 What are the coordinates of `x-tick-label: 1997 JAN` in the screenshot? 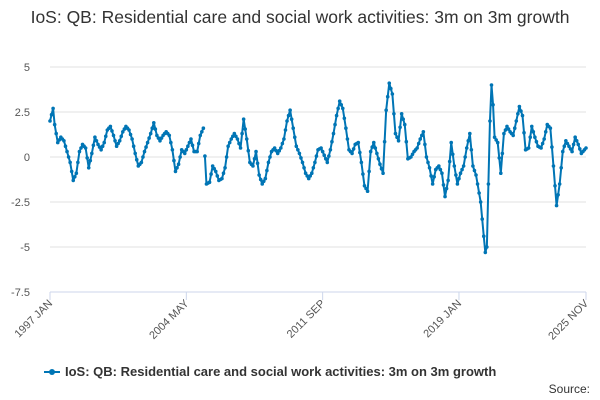 It's located at (33, 319).